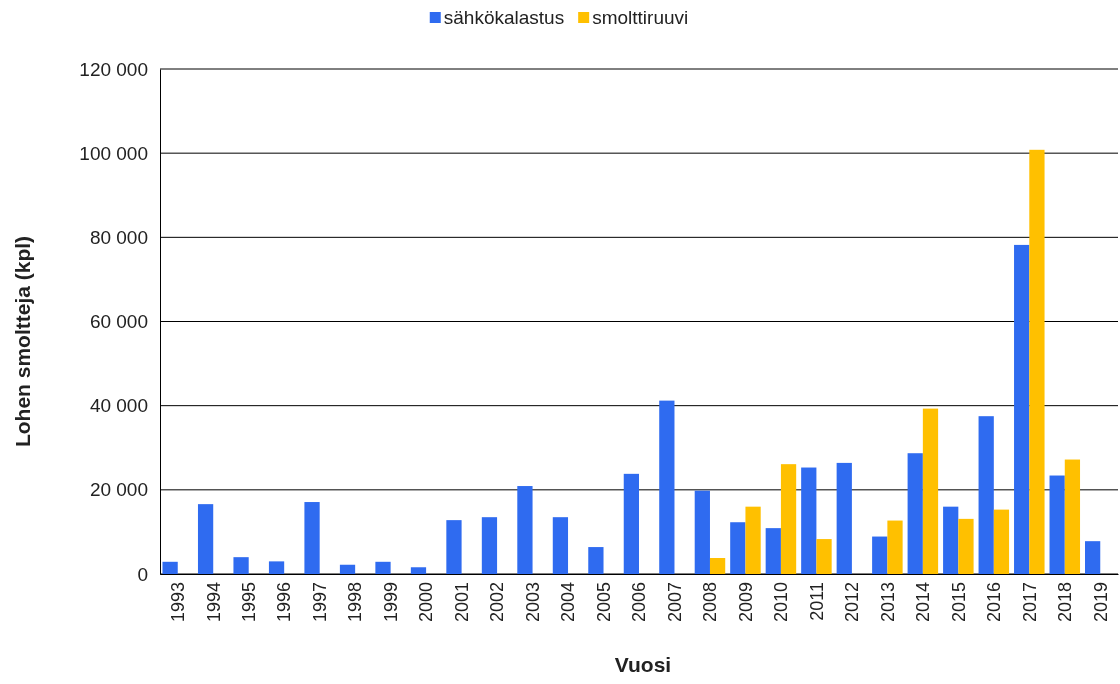 This screenshot has width=1120, height=684. I want to click on y-tick-label: 60 000, so click(118, 322).